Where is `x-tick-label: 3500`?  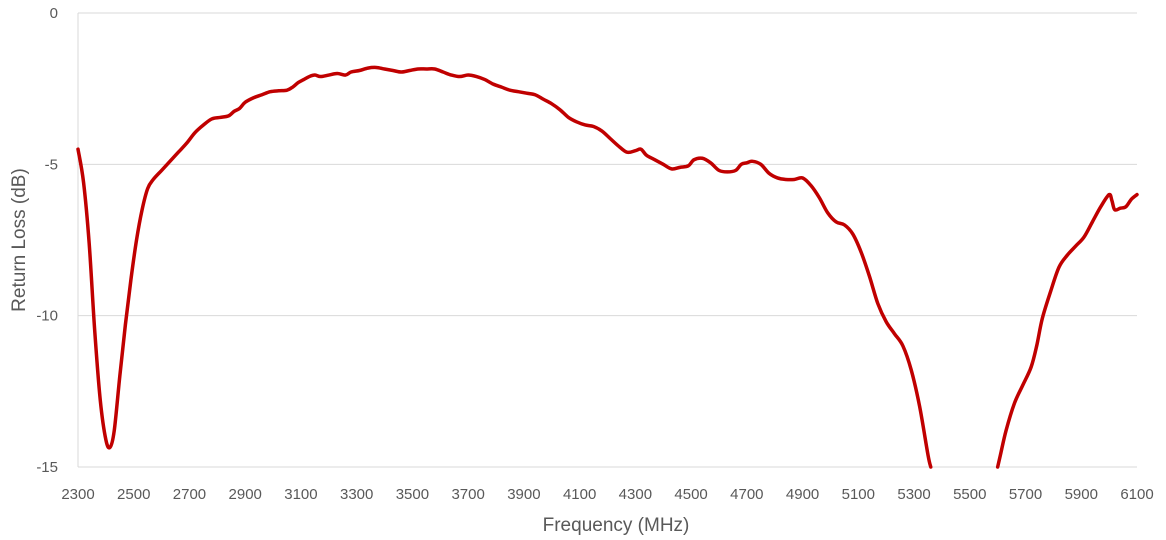 x-tick-label: 3500 is located at coordinates (412, 494).